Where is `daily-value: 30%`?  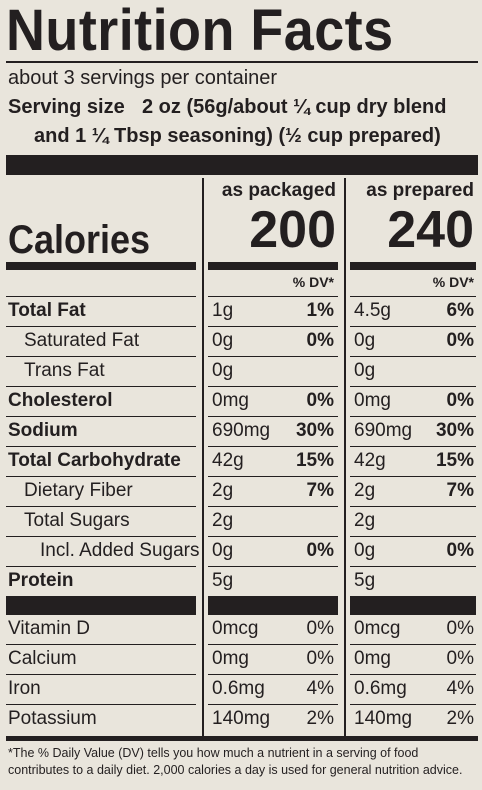 daily-value: 30% is located at coordinates (454, 430).